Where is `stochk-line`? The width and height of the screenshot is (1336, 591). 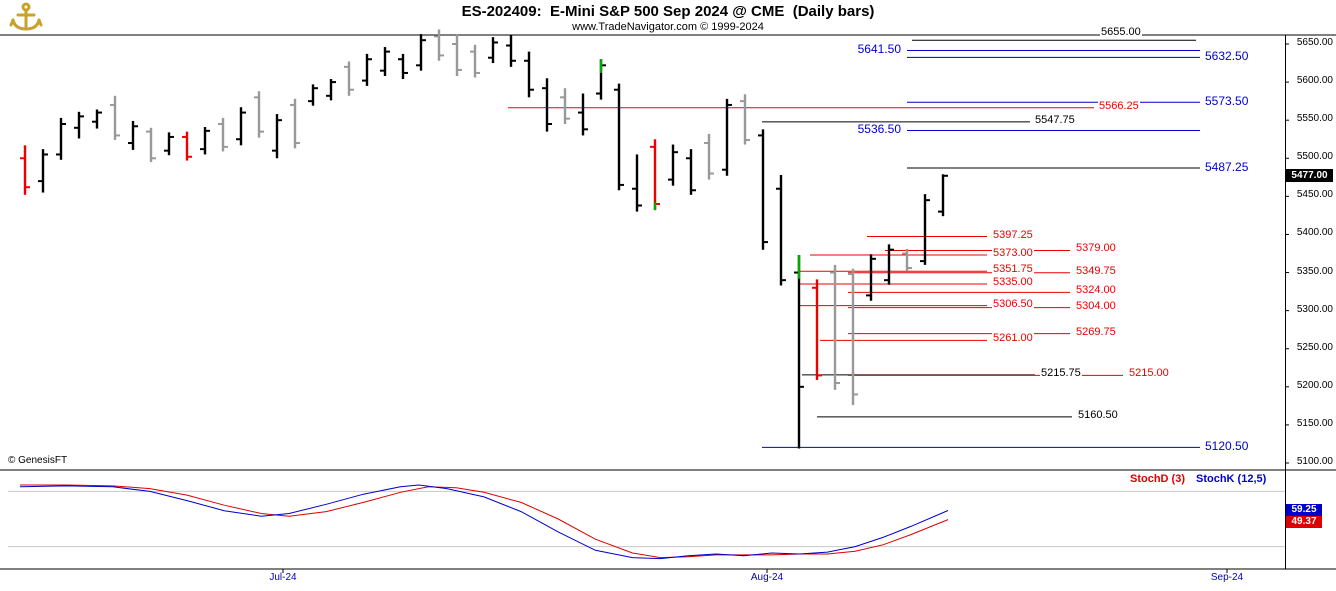 stochk-line is located at coordinates (484, 522).